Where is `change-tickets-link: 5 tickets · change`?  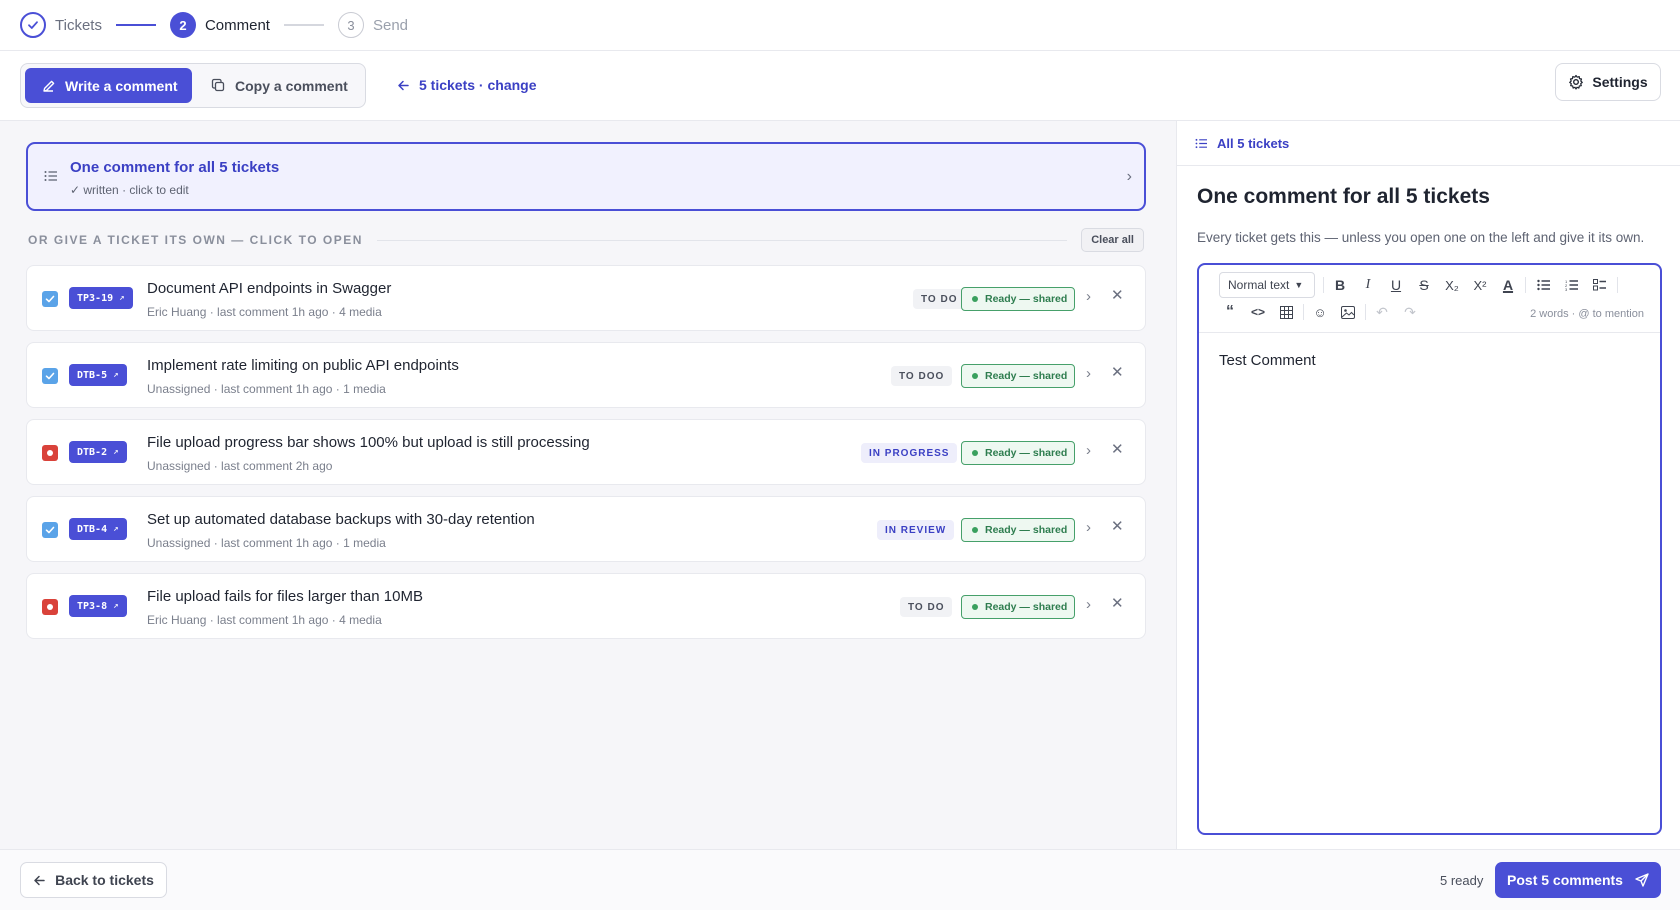 change-tickets-link: 5 tickets · change is located at coordinates (467, 85).